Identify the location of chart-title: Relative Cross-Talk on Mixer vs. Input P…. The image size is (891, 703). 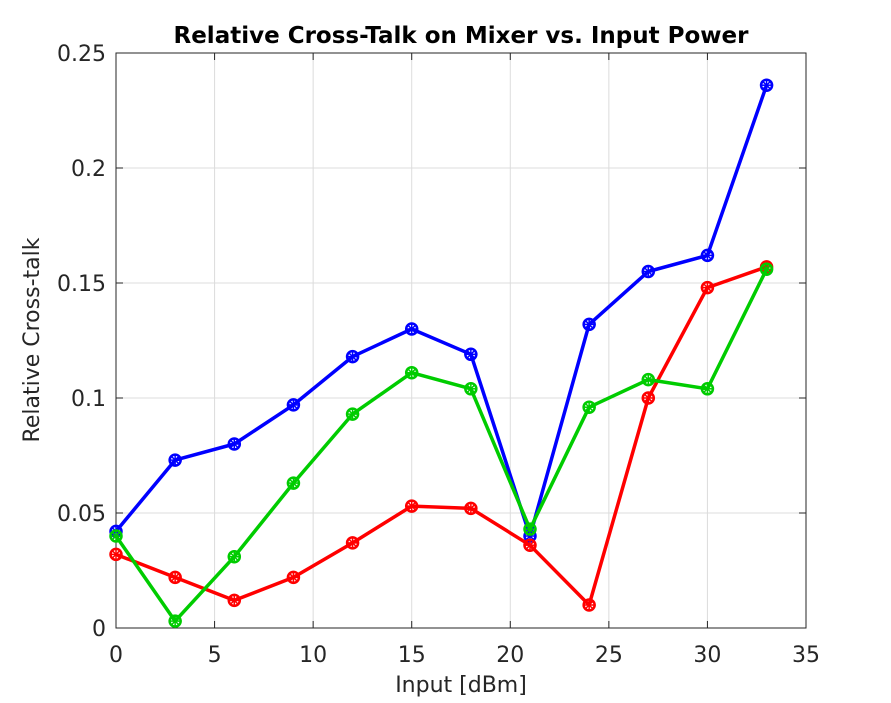
(462, 36).